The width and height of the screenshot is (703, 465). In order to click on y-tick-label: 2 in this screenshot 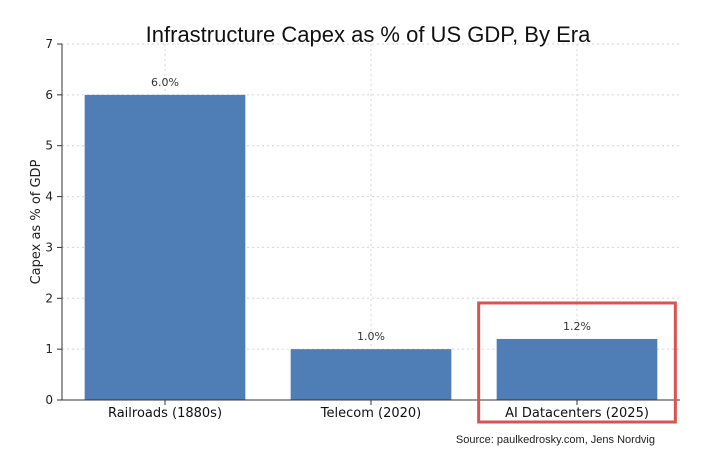, I will do `click(49, 298)`.